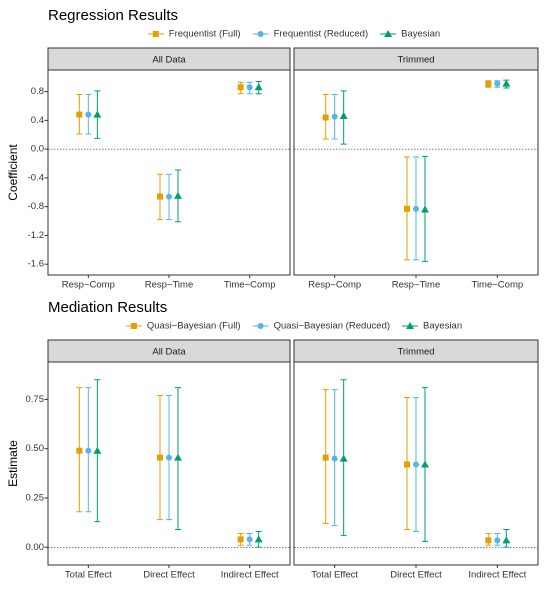 This screenshot has height=590, width=545. Describe the element at coordinates (36, 177) in the screenshot. I see `y-tick-label: -0.4` at that location.